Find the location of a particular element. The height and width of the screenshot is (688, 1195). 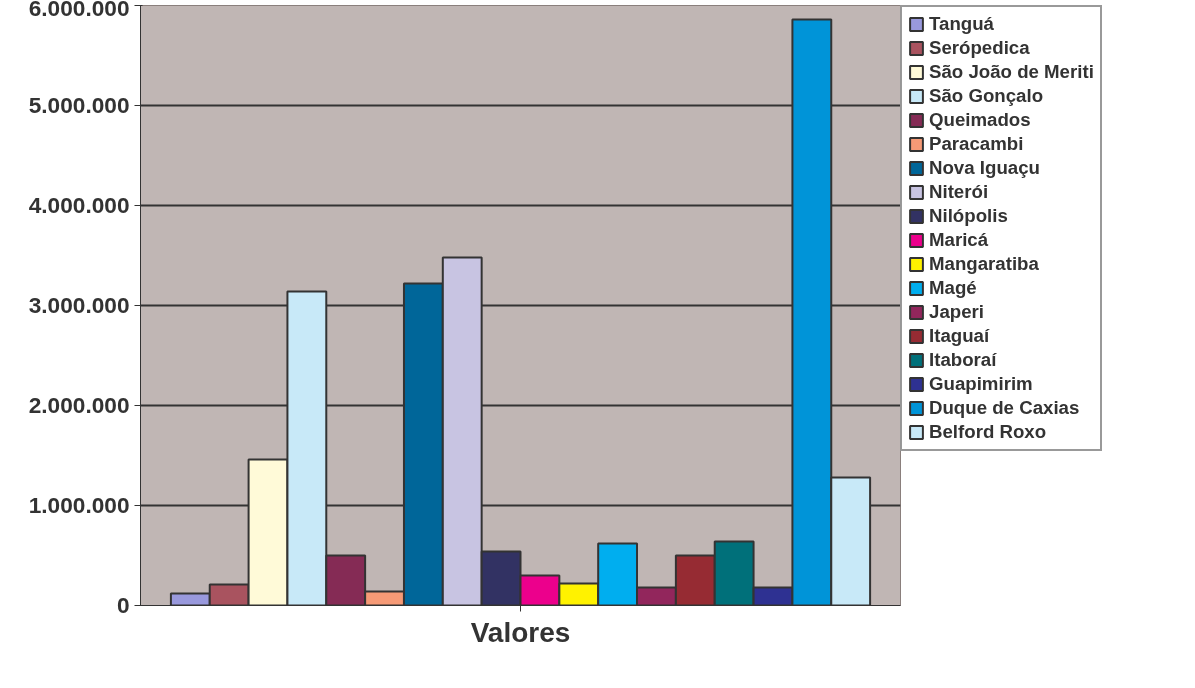

y-tick-label: 0 is located at coordinates (123, 605).